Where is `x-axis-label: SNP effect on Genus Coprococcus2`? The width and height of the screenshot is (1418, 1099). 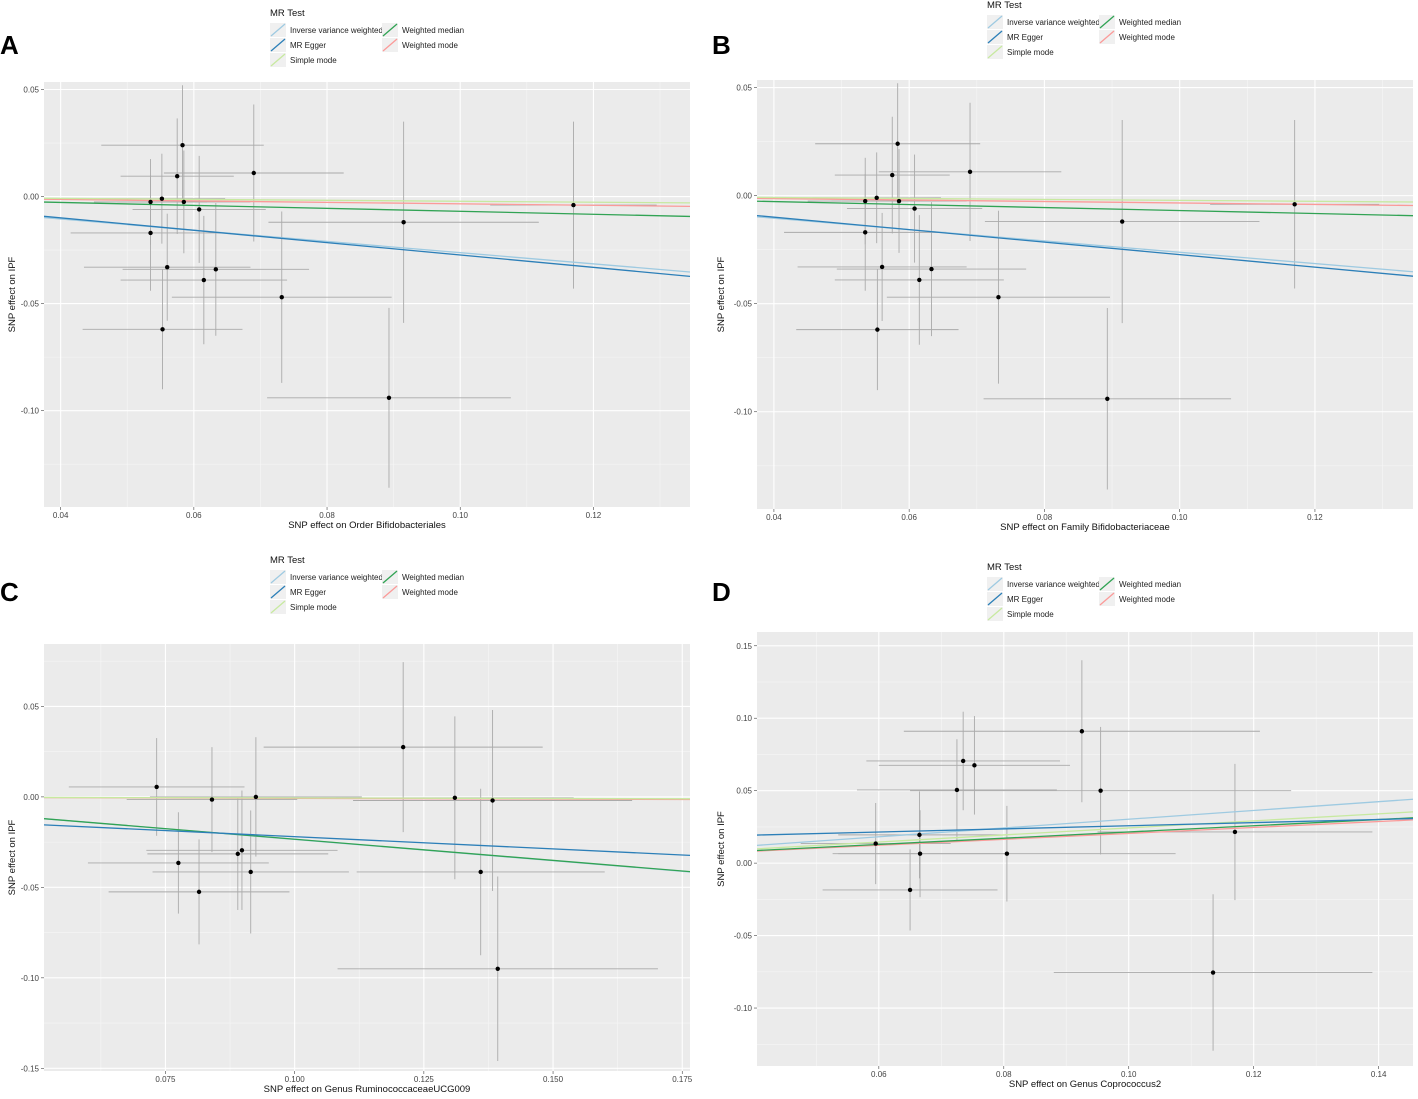 x-axis-label: SNP effect on Genus Coprococcus2 is located at coordinates (1085, 1084).